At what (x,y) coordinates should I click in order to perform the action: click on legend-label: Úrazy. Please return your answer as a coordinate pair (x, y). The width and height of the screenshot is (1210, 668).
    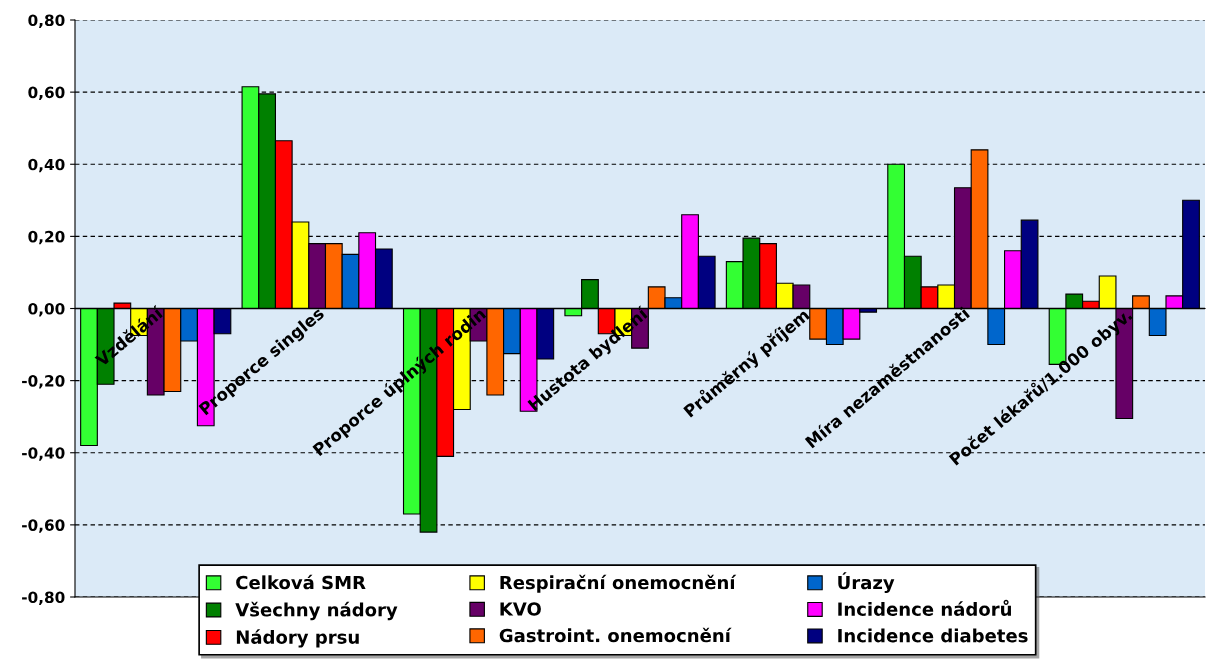
    Looking at the image, I should click on (866, 582).